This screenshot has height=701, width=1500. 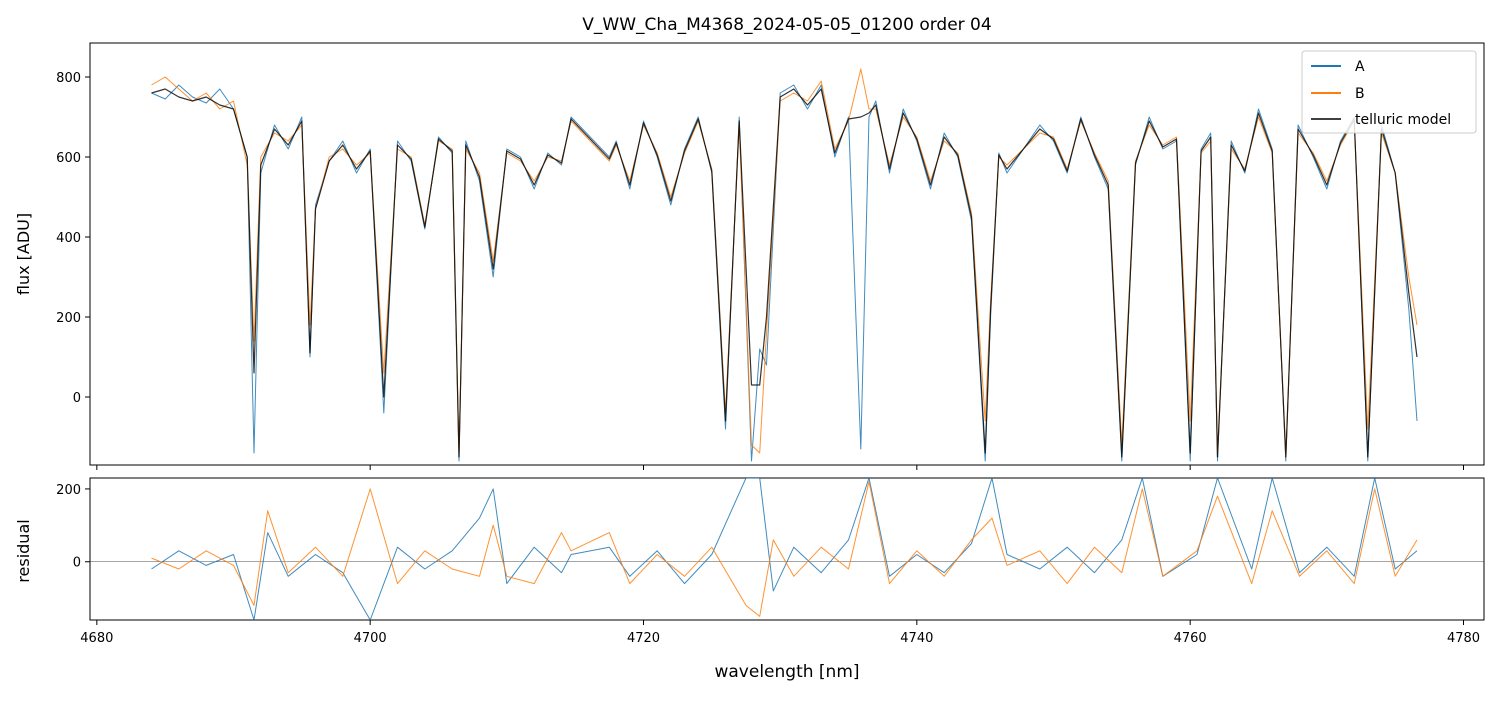 What do you see at coordinates (68, 490) in the screenshot?
I see `bottom-y-tick-label: 200` at bounding box center [68, 490].